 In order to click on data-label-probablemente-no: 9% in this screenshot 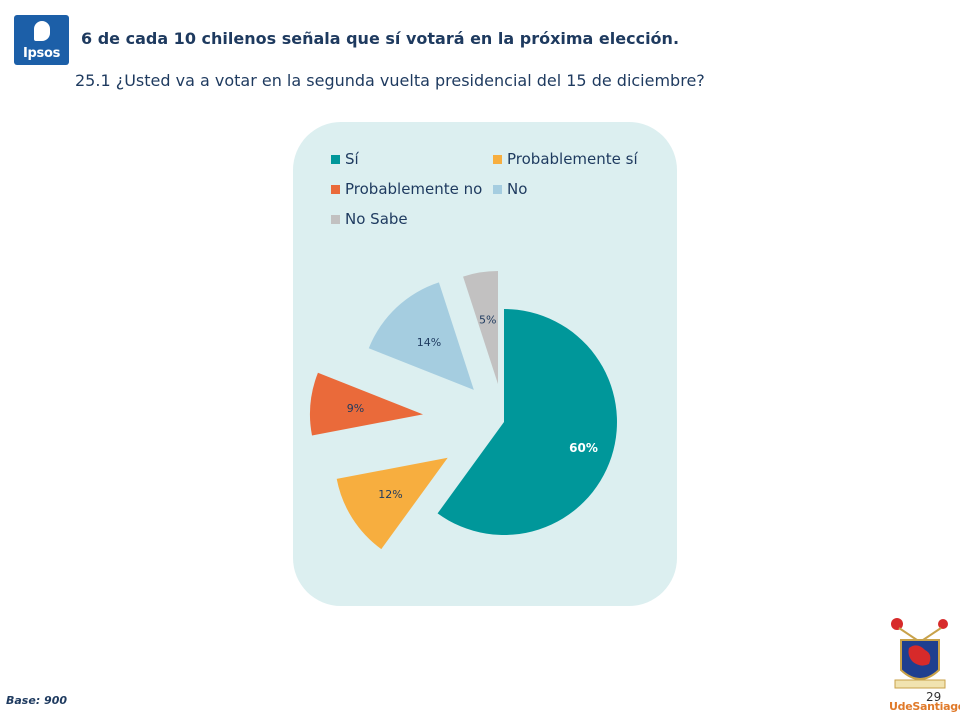, I will do `click(355, 408)`.